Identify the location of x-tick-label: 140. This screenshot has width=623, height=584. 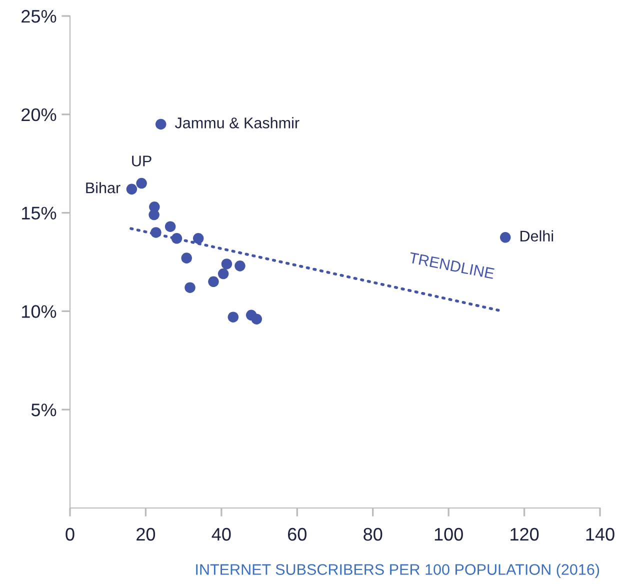
(600, 534).